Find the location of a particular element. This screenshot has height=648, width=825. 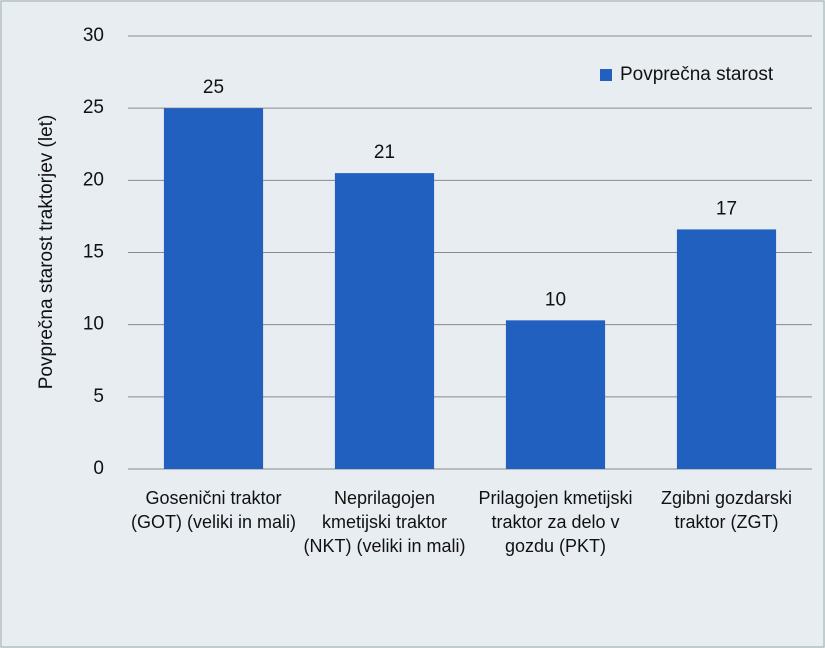

data-label: 21 is located at coordinates (384, 152).